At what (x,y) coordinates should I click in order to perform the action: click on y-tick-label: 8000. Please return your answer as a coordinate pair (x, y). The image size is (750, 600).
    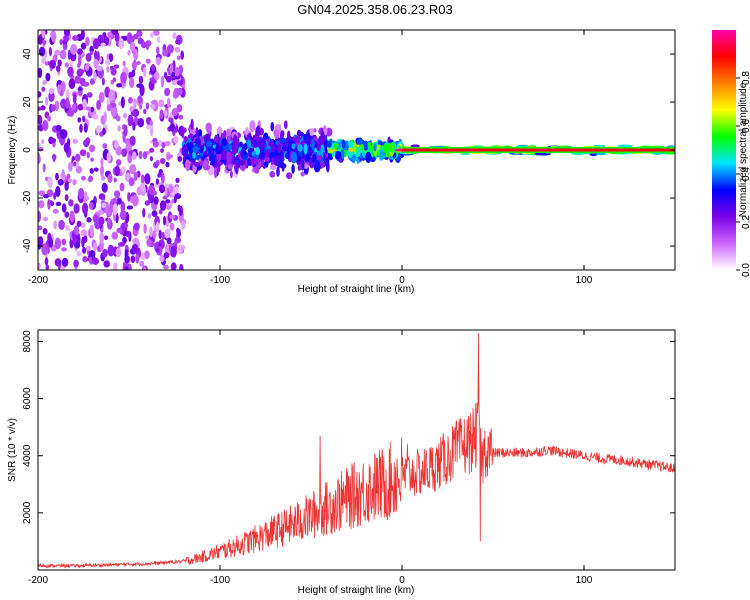
    Looking at the image, I should click on (27, 341).